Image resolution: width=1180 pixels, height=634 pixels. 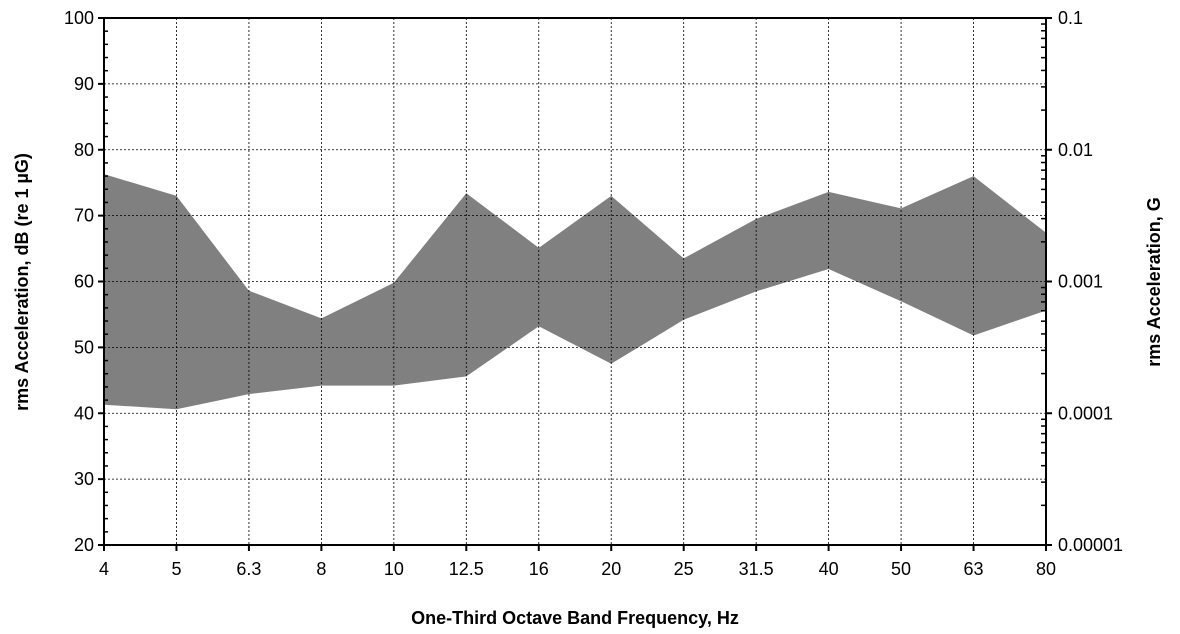 What do you see at coordinates (901, 569) in the screenshot?
I see `x-tick-label: 50` at bounding box center [901, 569].